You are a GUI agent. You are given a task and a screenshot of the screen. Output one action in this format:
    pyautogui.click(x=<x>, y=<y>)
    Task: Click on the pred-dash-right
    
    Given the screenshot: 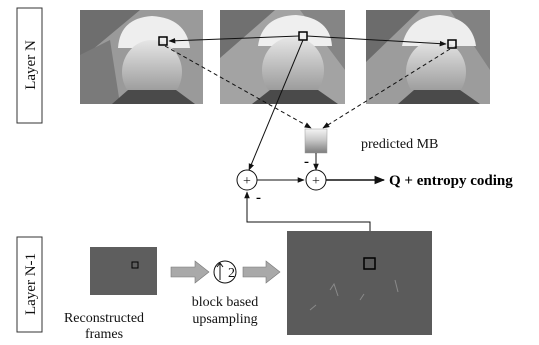 What is the action you would take?
    pyautogui.click(x=386, y=88)
    